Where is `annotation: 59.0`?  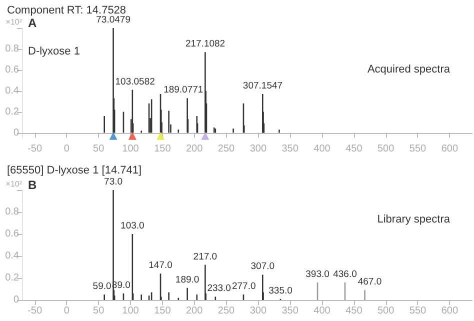
annotation: 59.0 is located at coordinates (102, 286).